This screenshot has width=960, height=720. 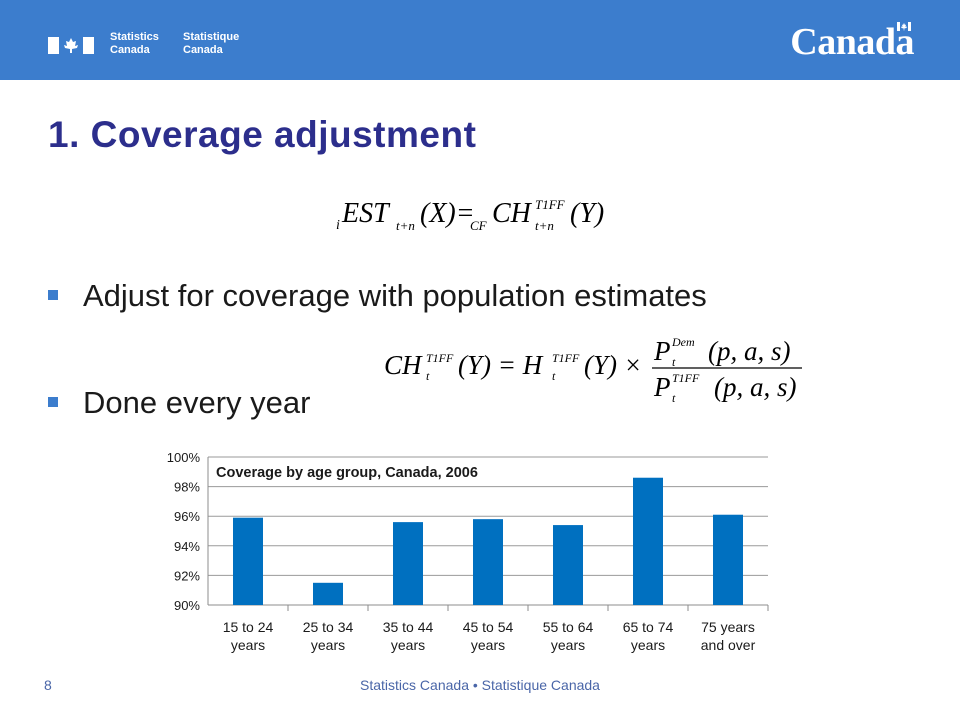 What do you see at coordinates (197, 402) in the screenshot?
I see `bullet-text: Done every year` at bounding box center [197, 402].